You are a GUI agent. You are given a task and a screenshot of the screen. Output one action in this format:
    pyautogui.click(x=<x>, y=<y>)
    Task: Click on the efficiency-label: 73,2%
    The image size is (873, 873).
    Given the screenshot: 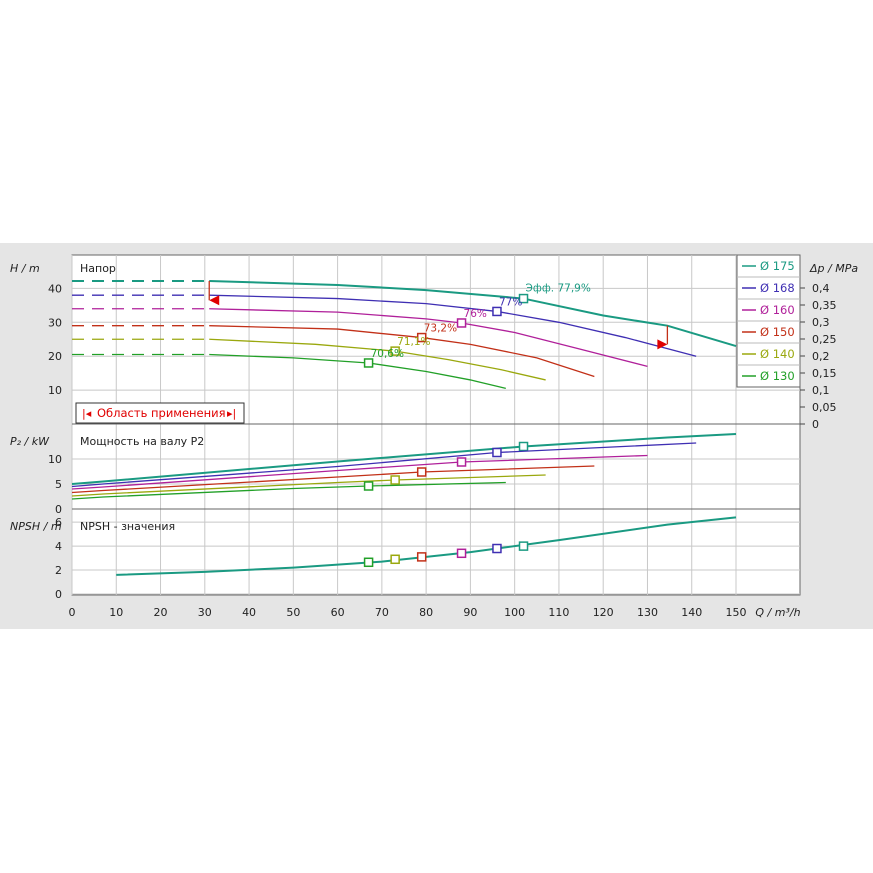 What is the action you would take?
    pyautogui.click(x=440, y=329)
    